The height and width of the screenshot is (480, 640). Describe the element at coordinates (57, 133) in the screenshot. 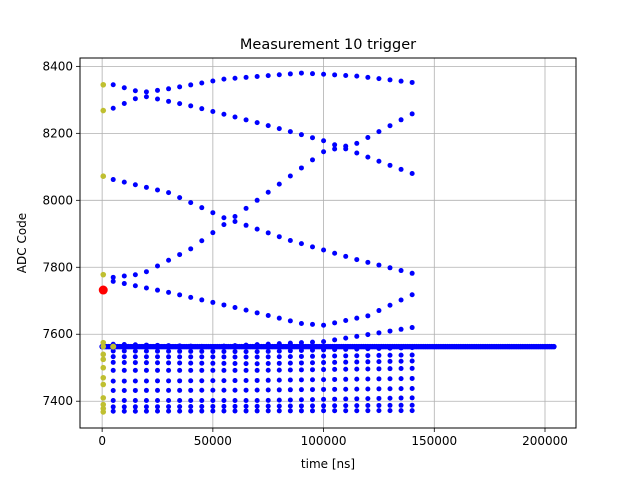

I see `y-tick-label: 8200` at that location.